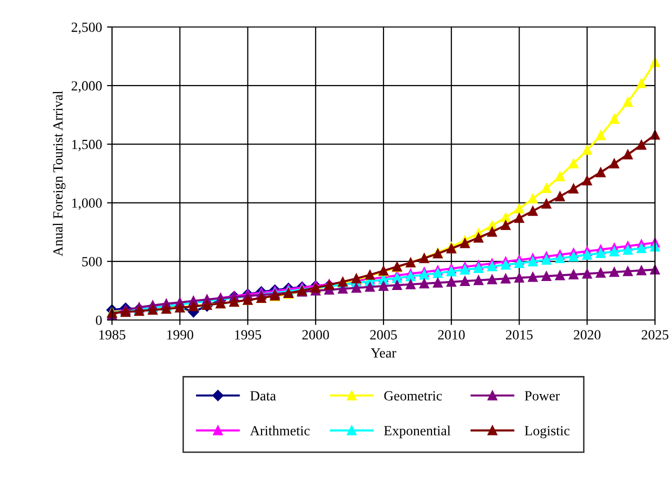 The image size is (671, 477). I want to click on x-tick-label: 2020, so click(587, 335).